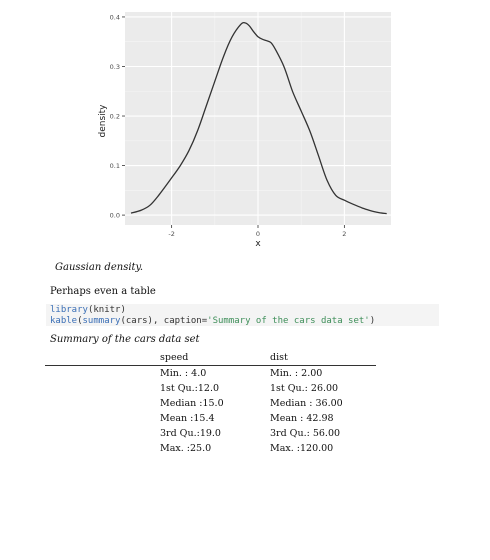 The height and width of the screenshot is (560, 490). I want to click on table-cell: Median : 36.00, so click(306, 403).